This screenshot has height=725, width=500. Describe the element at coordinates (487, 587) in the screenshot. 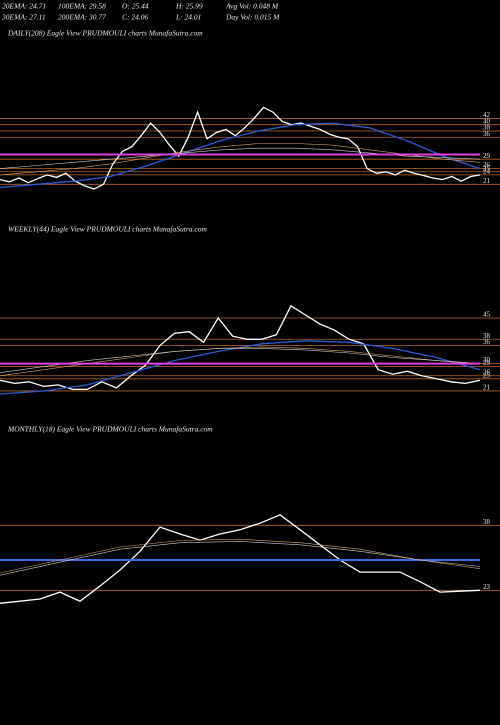

I see `y-tick-label: 23` at that location.